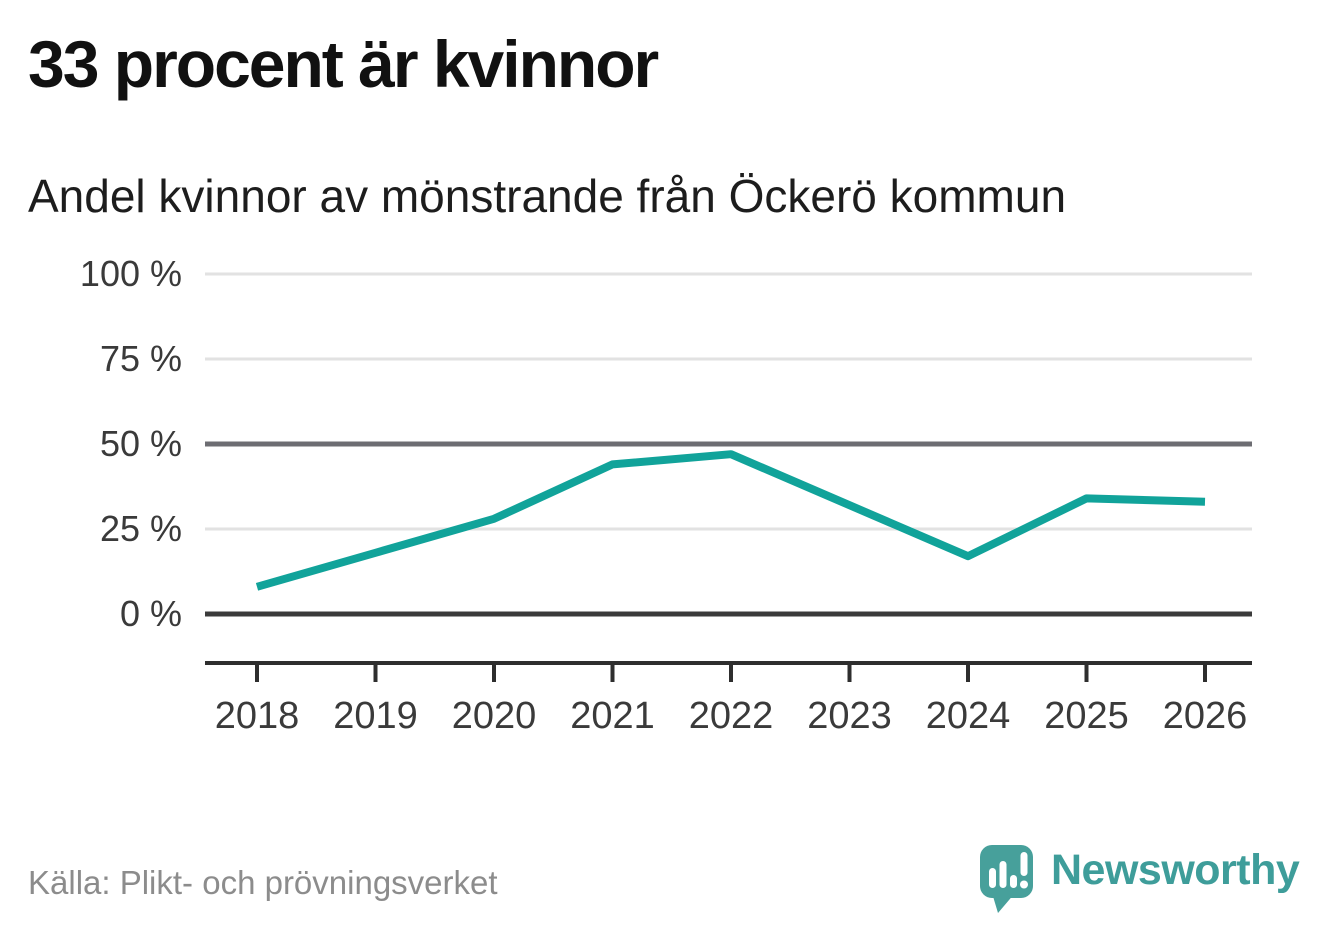  I want to click on source-note: Källa: Plikt- och prövningsverket, so click(263, 882).